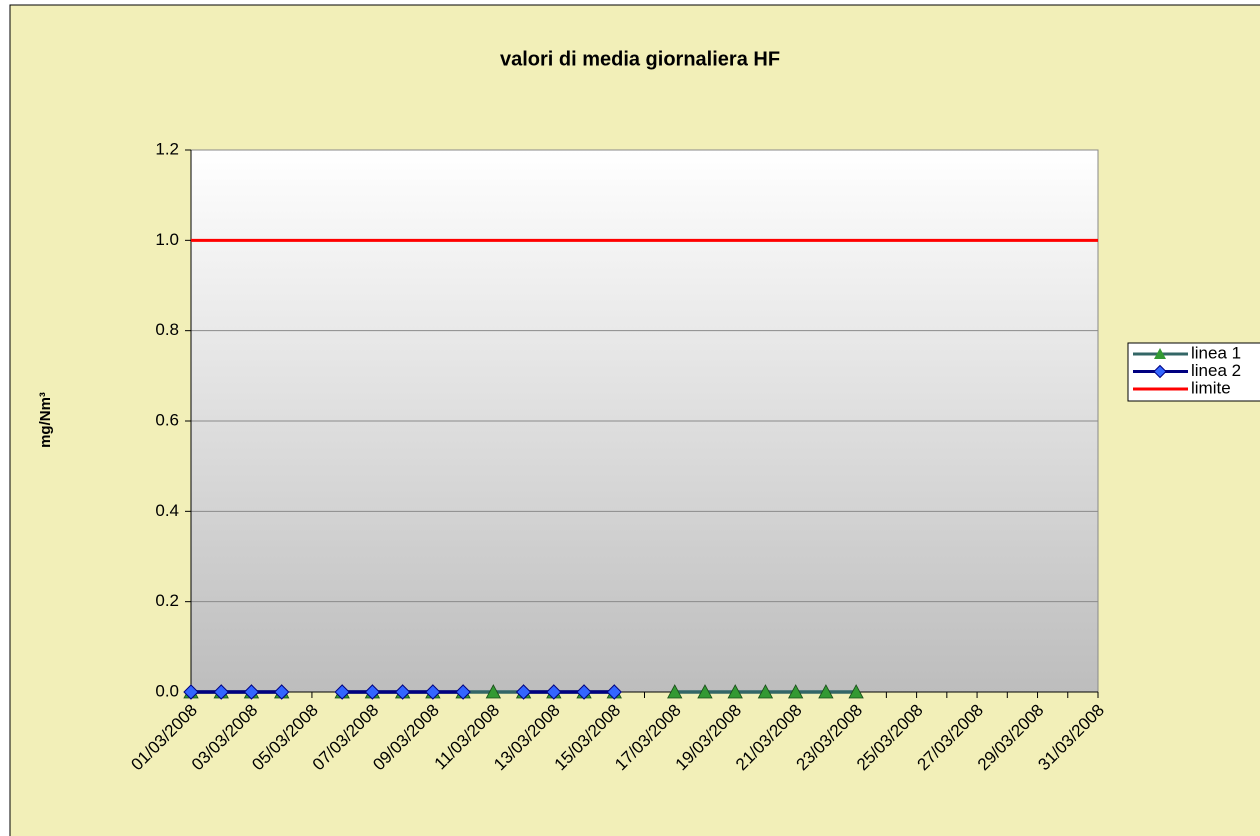  Describe the element at coordinates (167, 329) in the screenshot. I see `y-tick-label: 0.8` at that location.